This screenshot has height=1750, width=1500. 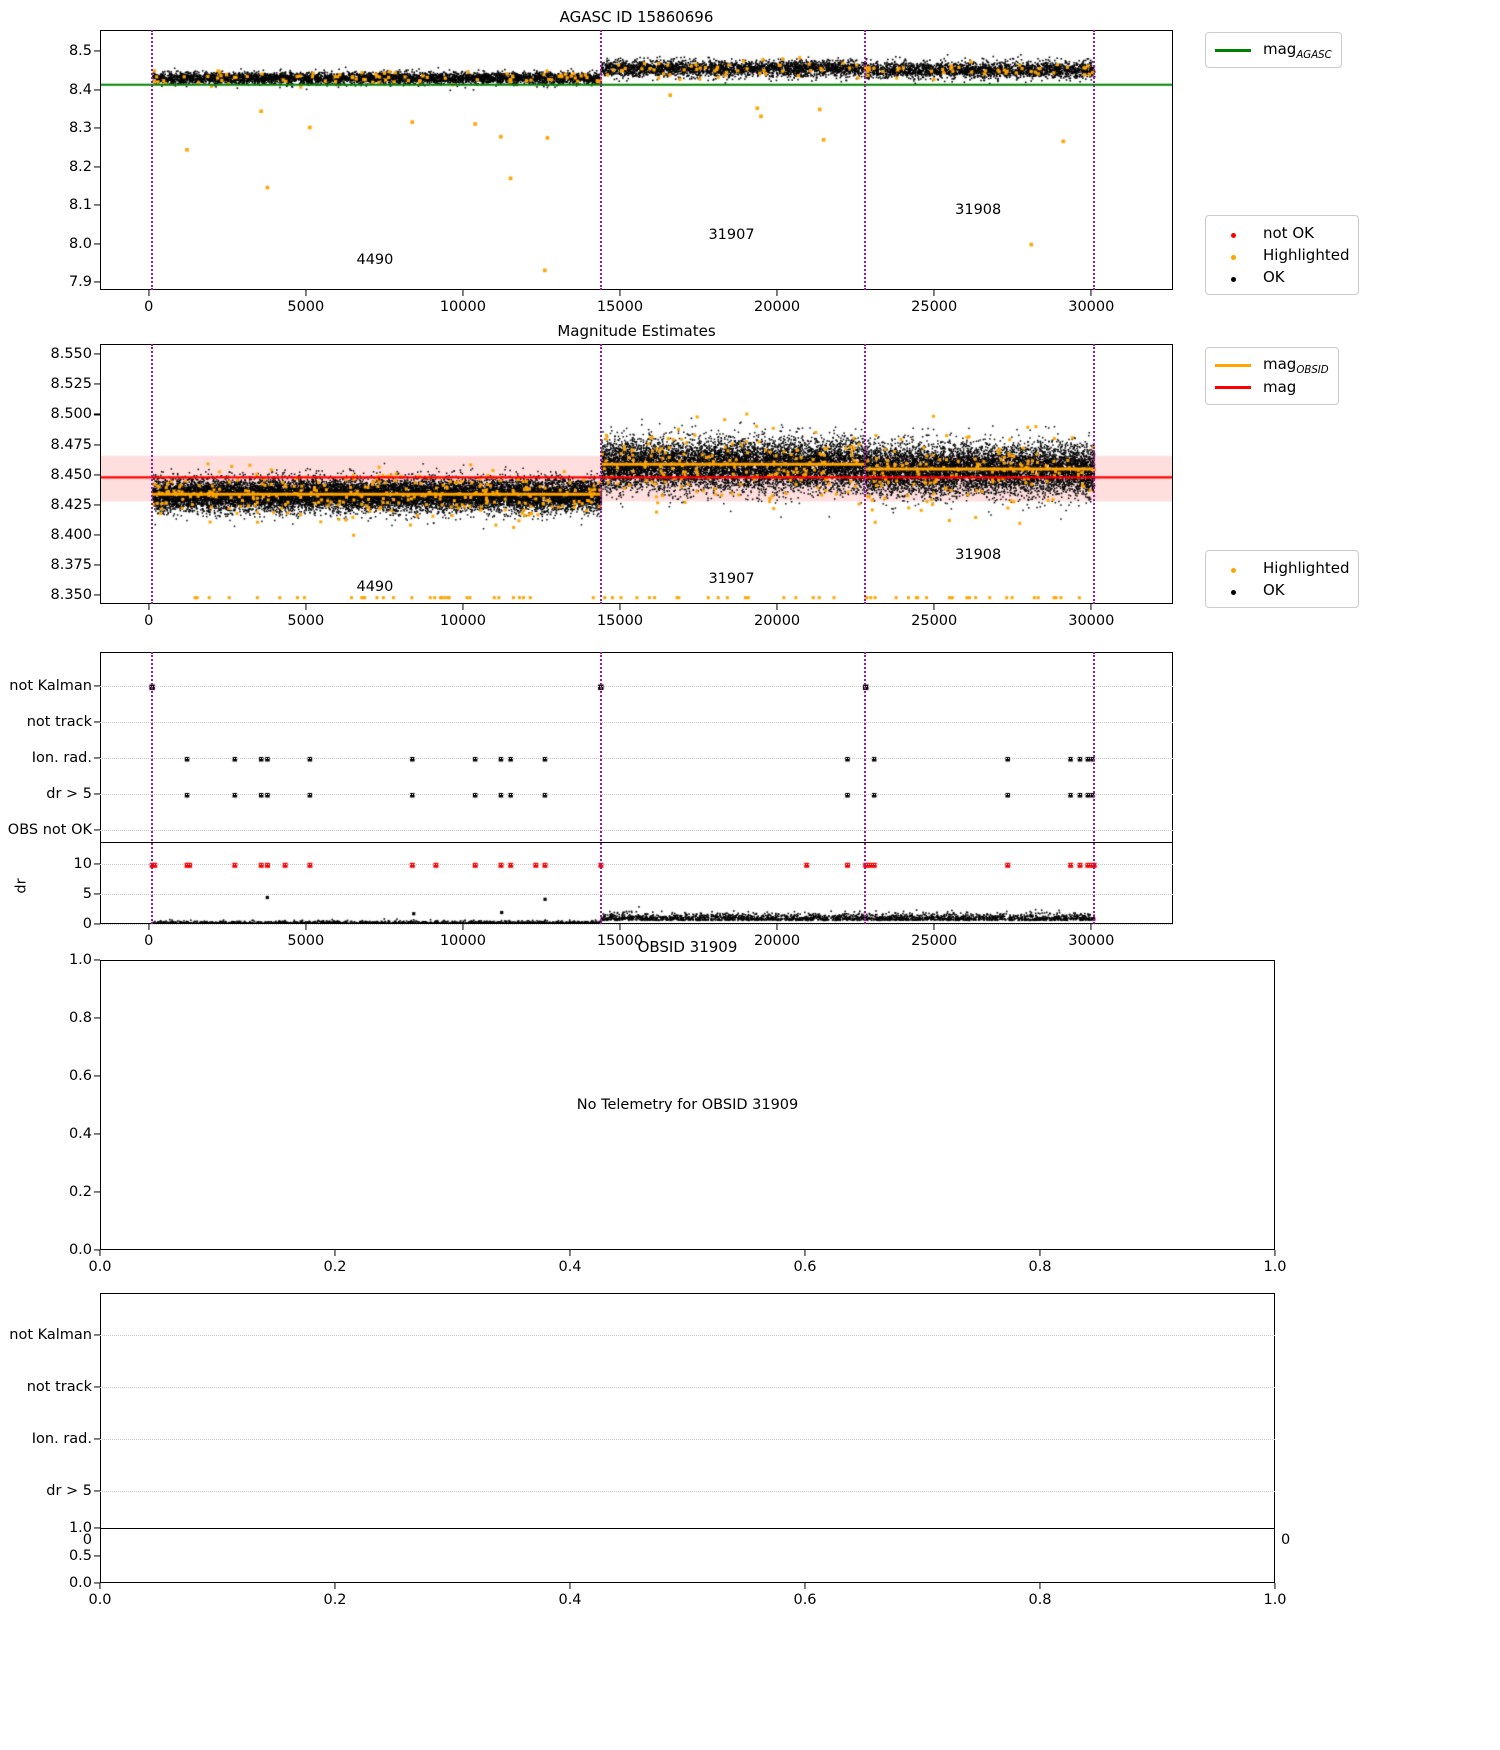 I want to click on panel-3-dr-tick-label: 5, so click(x=87, y=894).